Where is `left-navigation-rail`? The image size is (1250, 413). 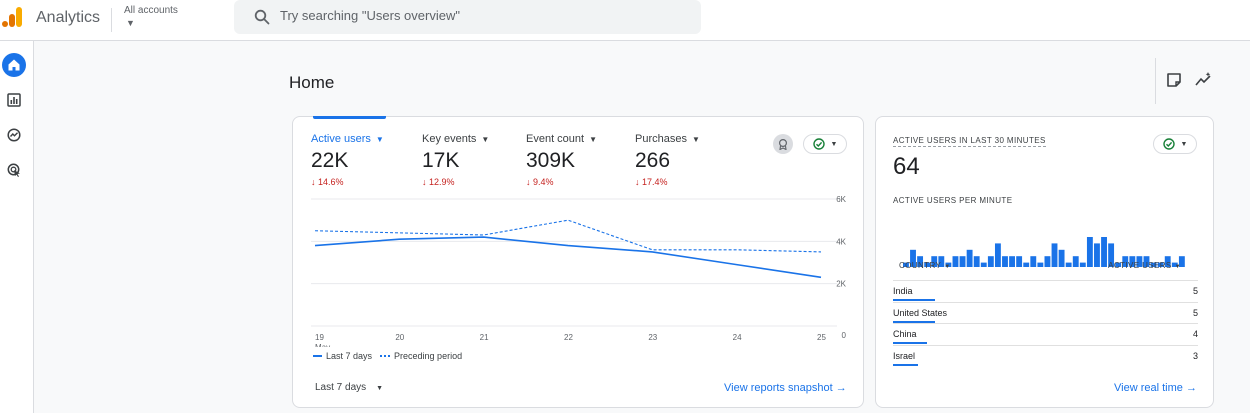
left-navigation-rail is located at coordinates (17, 227).